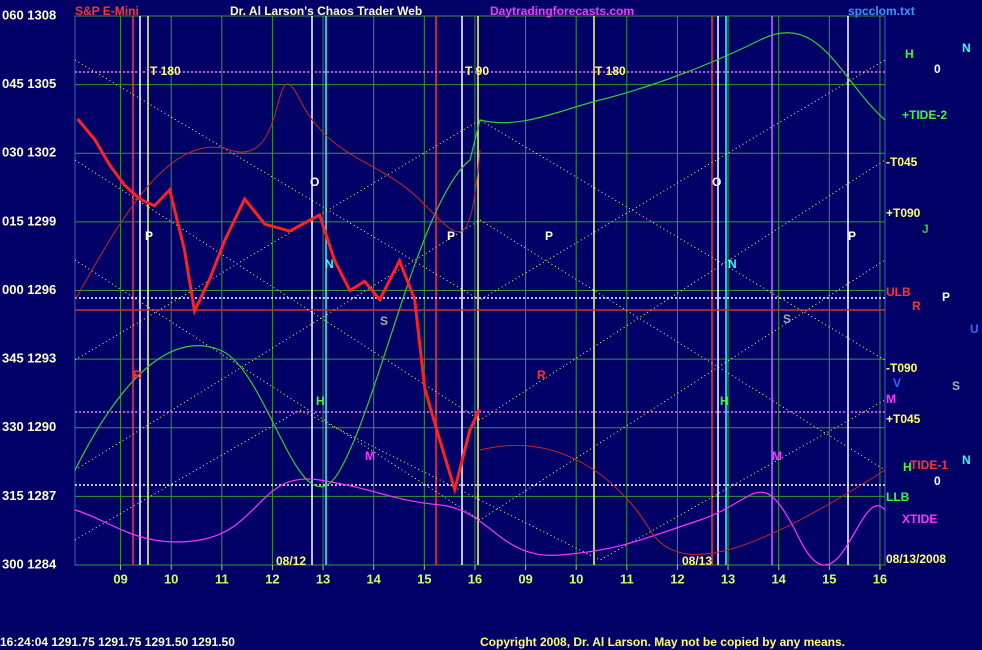 This screenshot has height=650, width=982. Describe the element at coordinates (924, 115) in the screenshot. I see `side-label: +TIDE-2` at that location.